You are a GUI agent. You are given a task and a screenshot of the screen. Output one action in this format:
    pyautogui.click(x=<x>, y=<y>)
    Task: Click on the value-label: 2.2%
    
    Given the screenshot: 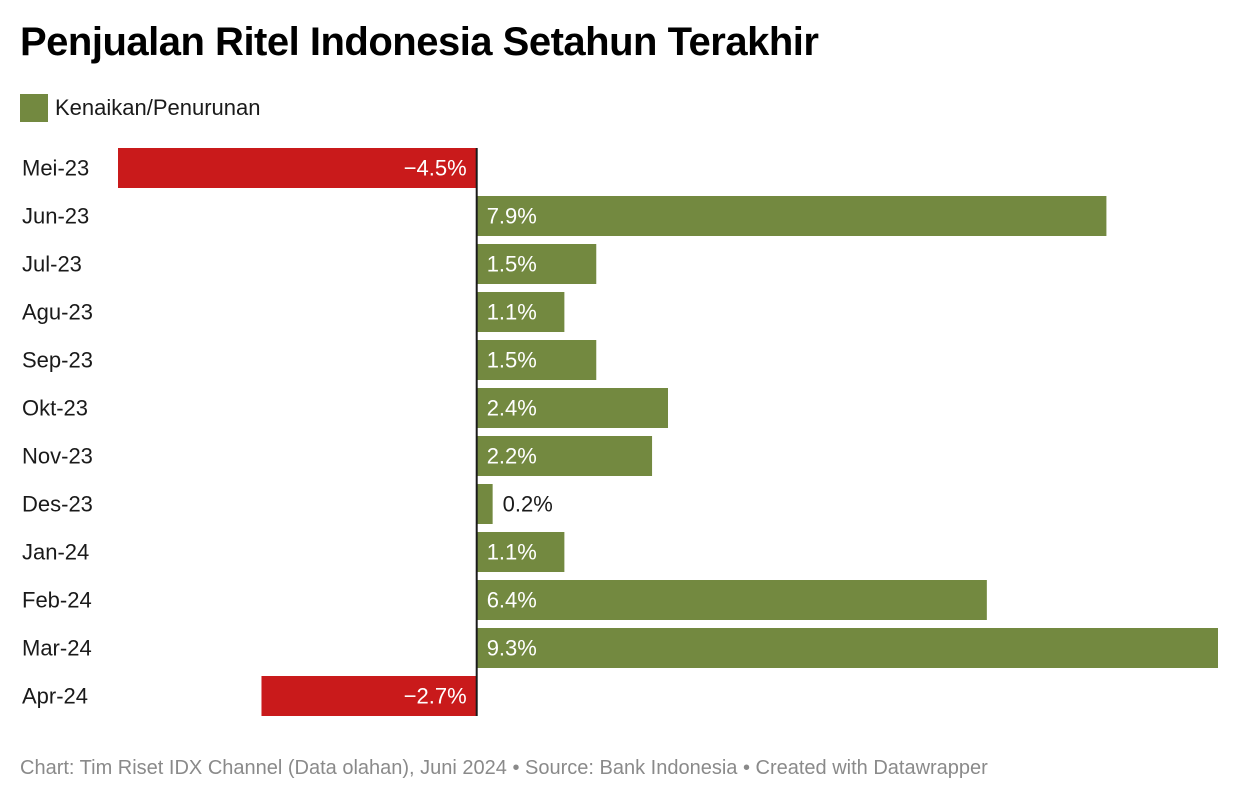 What is the action you would take?
    pyautogui.click(x=512, y=456)
    